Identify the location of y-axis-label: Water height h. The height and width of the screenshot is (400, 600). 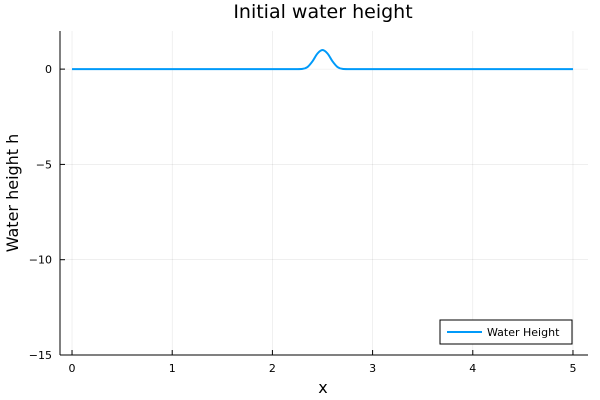
(12, 193).